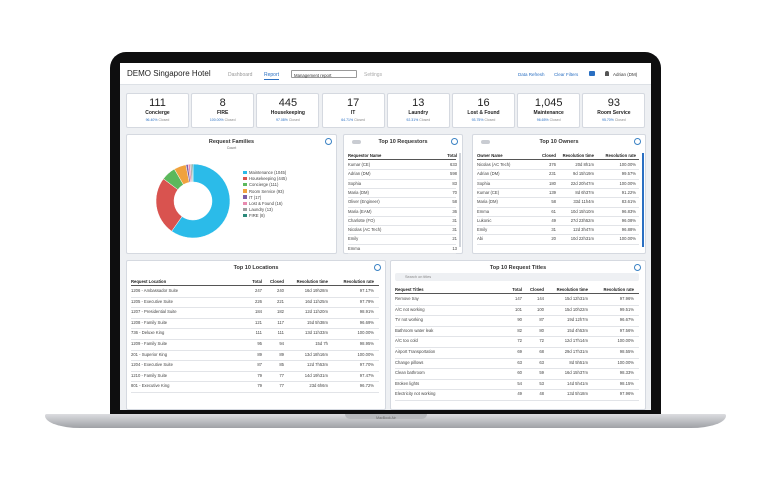  Describe the element at coordinates (266, 191) in the screenshot. I see `legend-label: Room Service (93)` at that location.